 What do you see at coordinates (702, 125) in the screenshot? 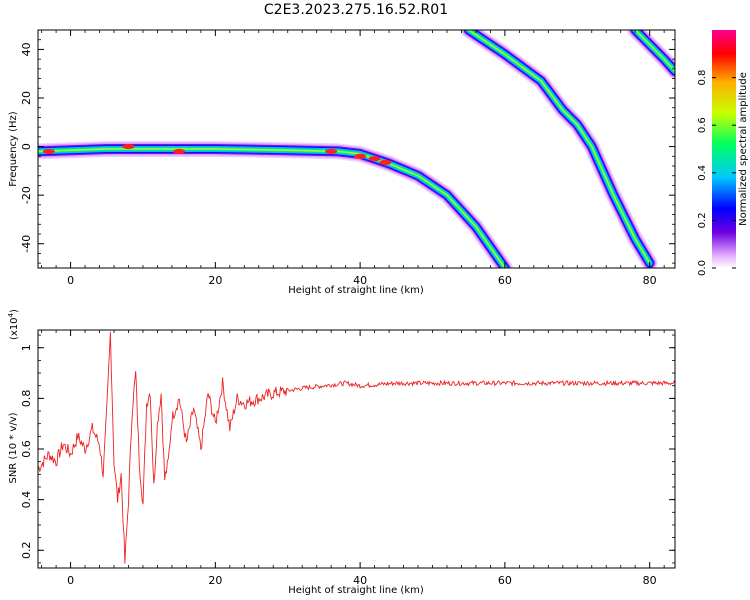
I see `colorbar-tick-label: 0.6` at bounding box center [702, 125].